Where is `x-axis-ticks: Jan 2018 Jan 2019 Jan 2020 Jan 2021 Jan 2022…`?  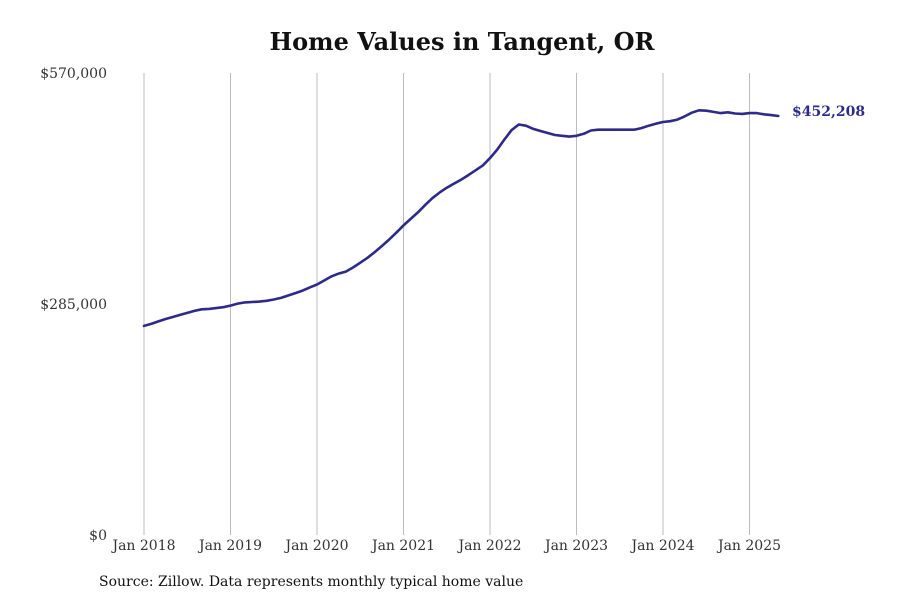
x-axis-ticks: Jan 2018 Jan 2019 Jan 2020 Jan 2021 Jan 2022… is located at coordinates (445, 546).